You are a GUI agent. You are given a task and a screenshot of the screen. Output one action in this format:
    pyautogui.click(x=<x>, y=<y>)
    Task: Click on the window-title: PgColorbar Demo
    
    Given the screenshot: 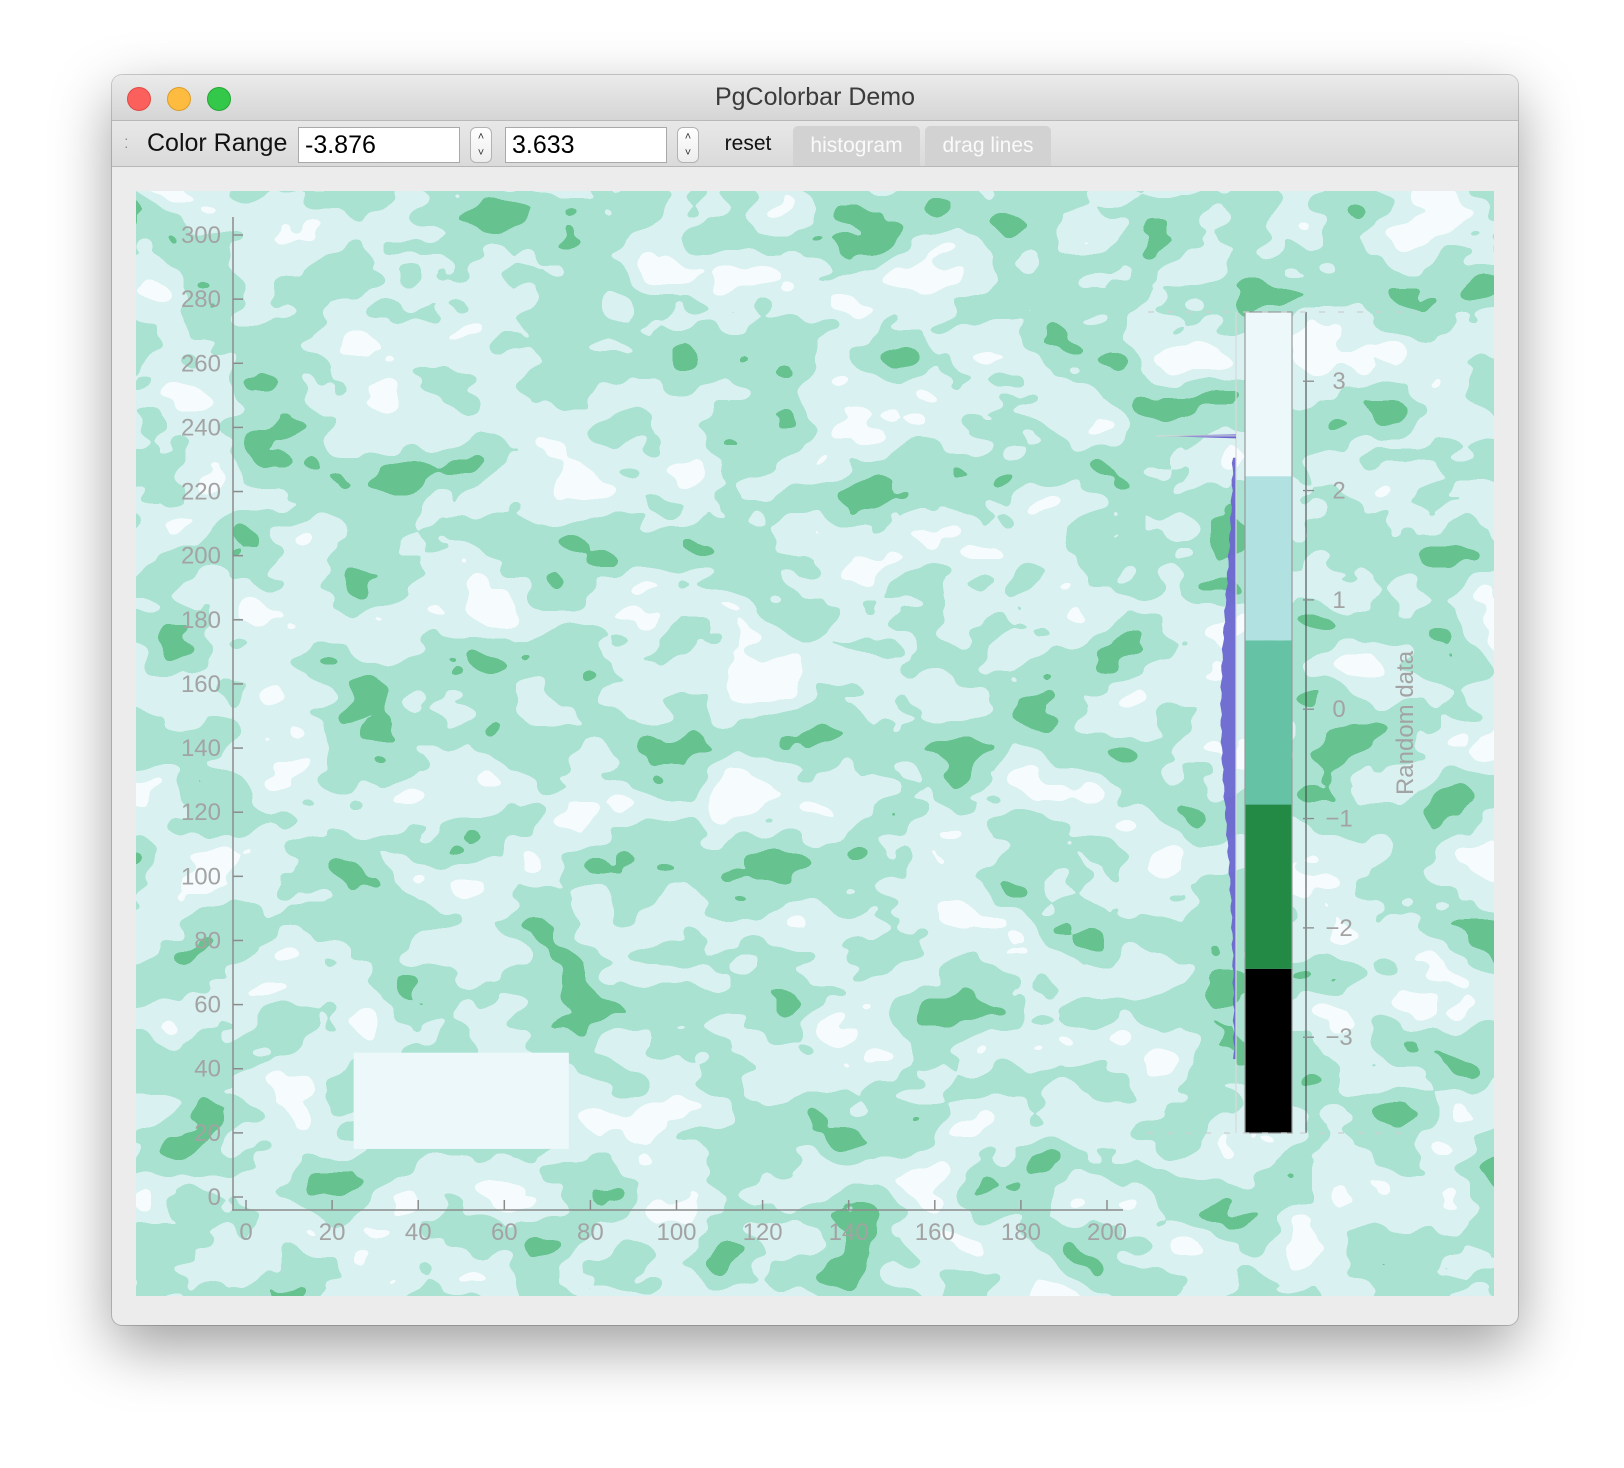 What is the action you would take?
    pyautogui.click(x=815, y=97)
    